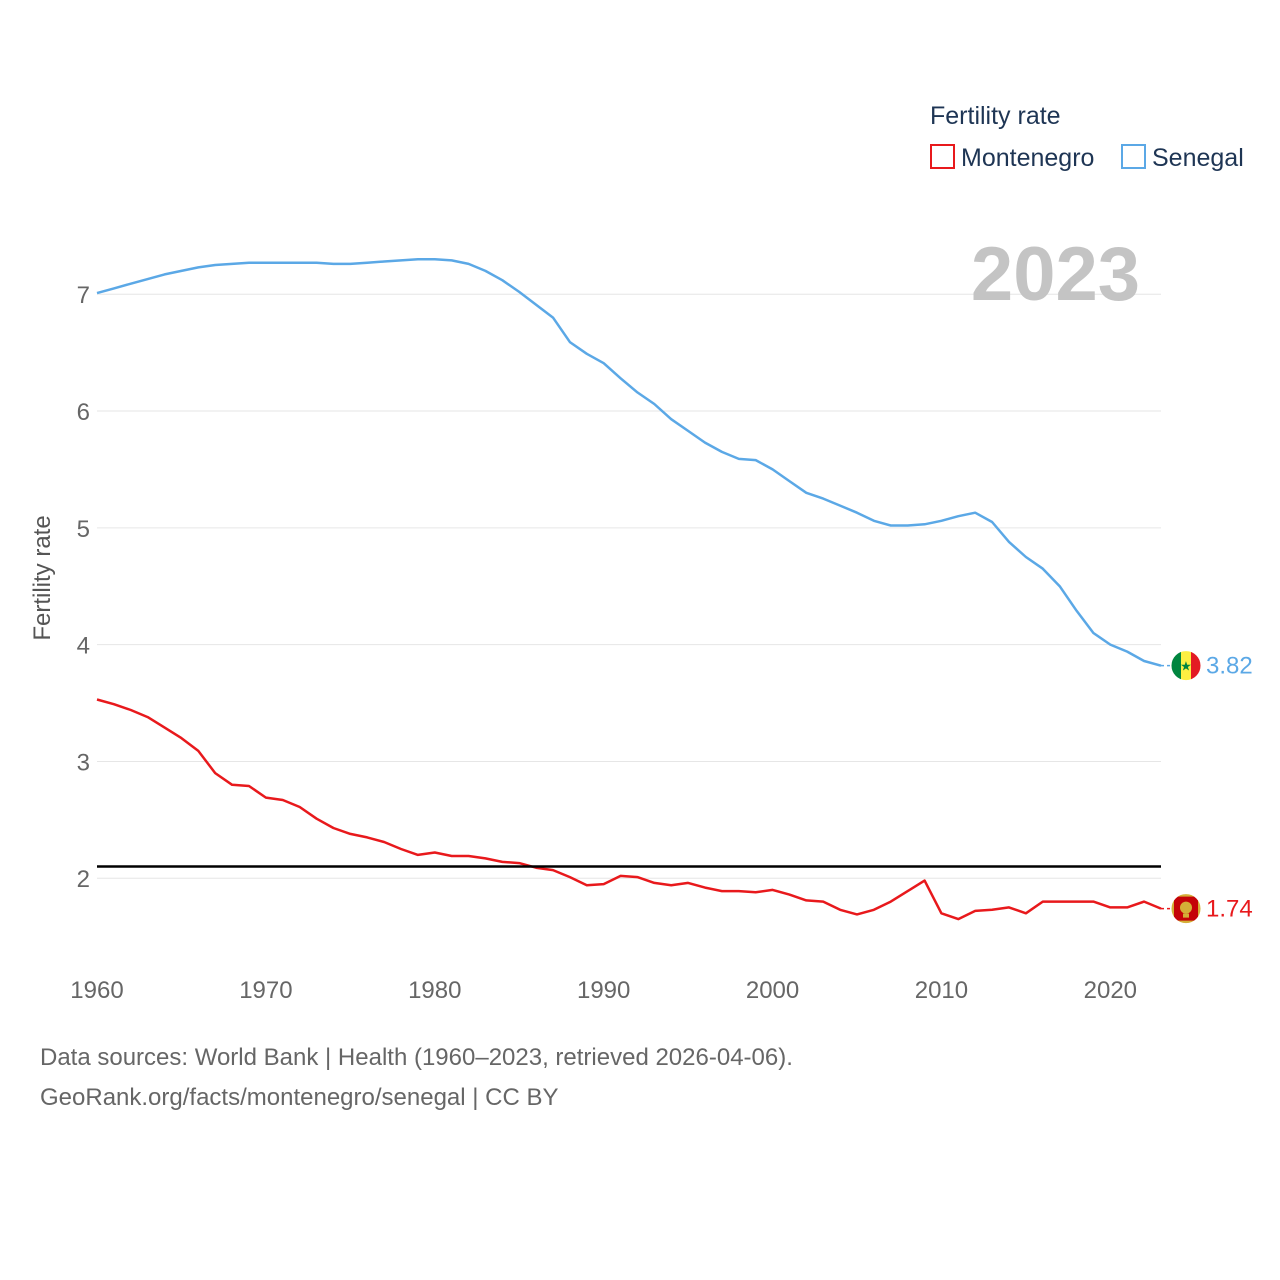  Describe the element at coordinates (1055, 274) in the screenshot. I see `year-label: 2023` at that location.